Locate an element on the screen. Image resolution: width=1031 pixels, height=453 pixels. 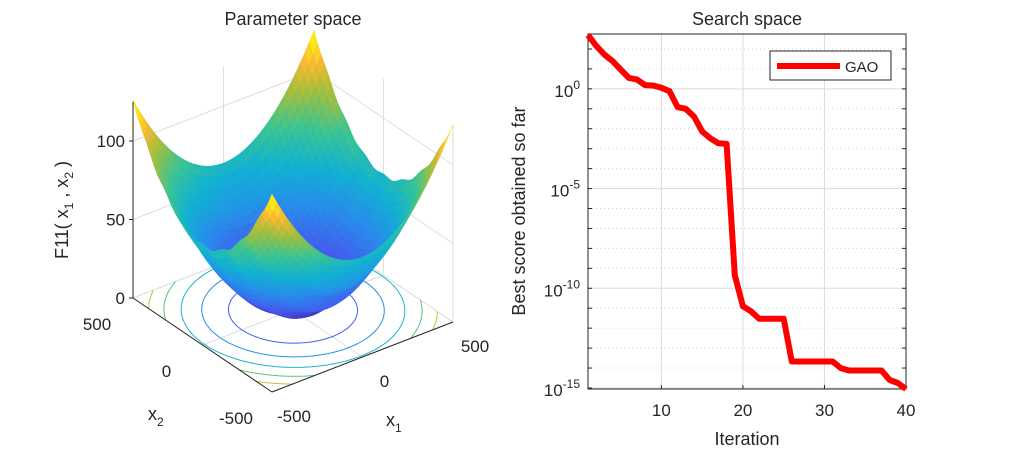
convergence-plot-title: Search space is located at coordinates (747, 19).